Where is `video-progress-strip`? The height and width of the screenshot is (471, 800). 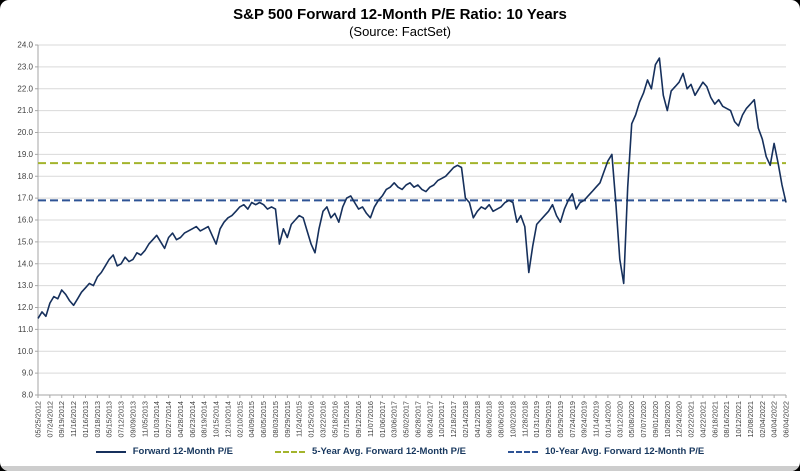 video-progress-strip is located at coordinates (400, 468).